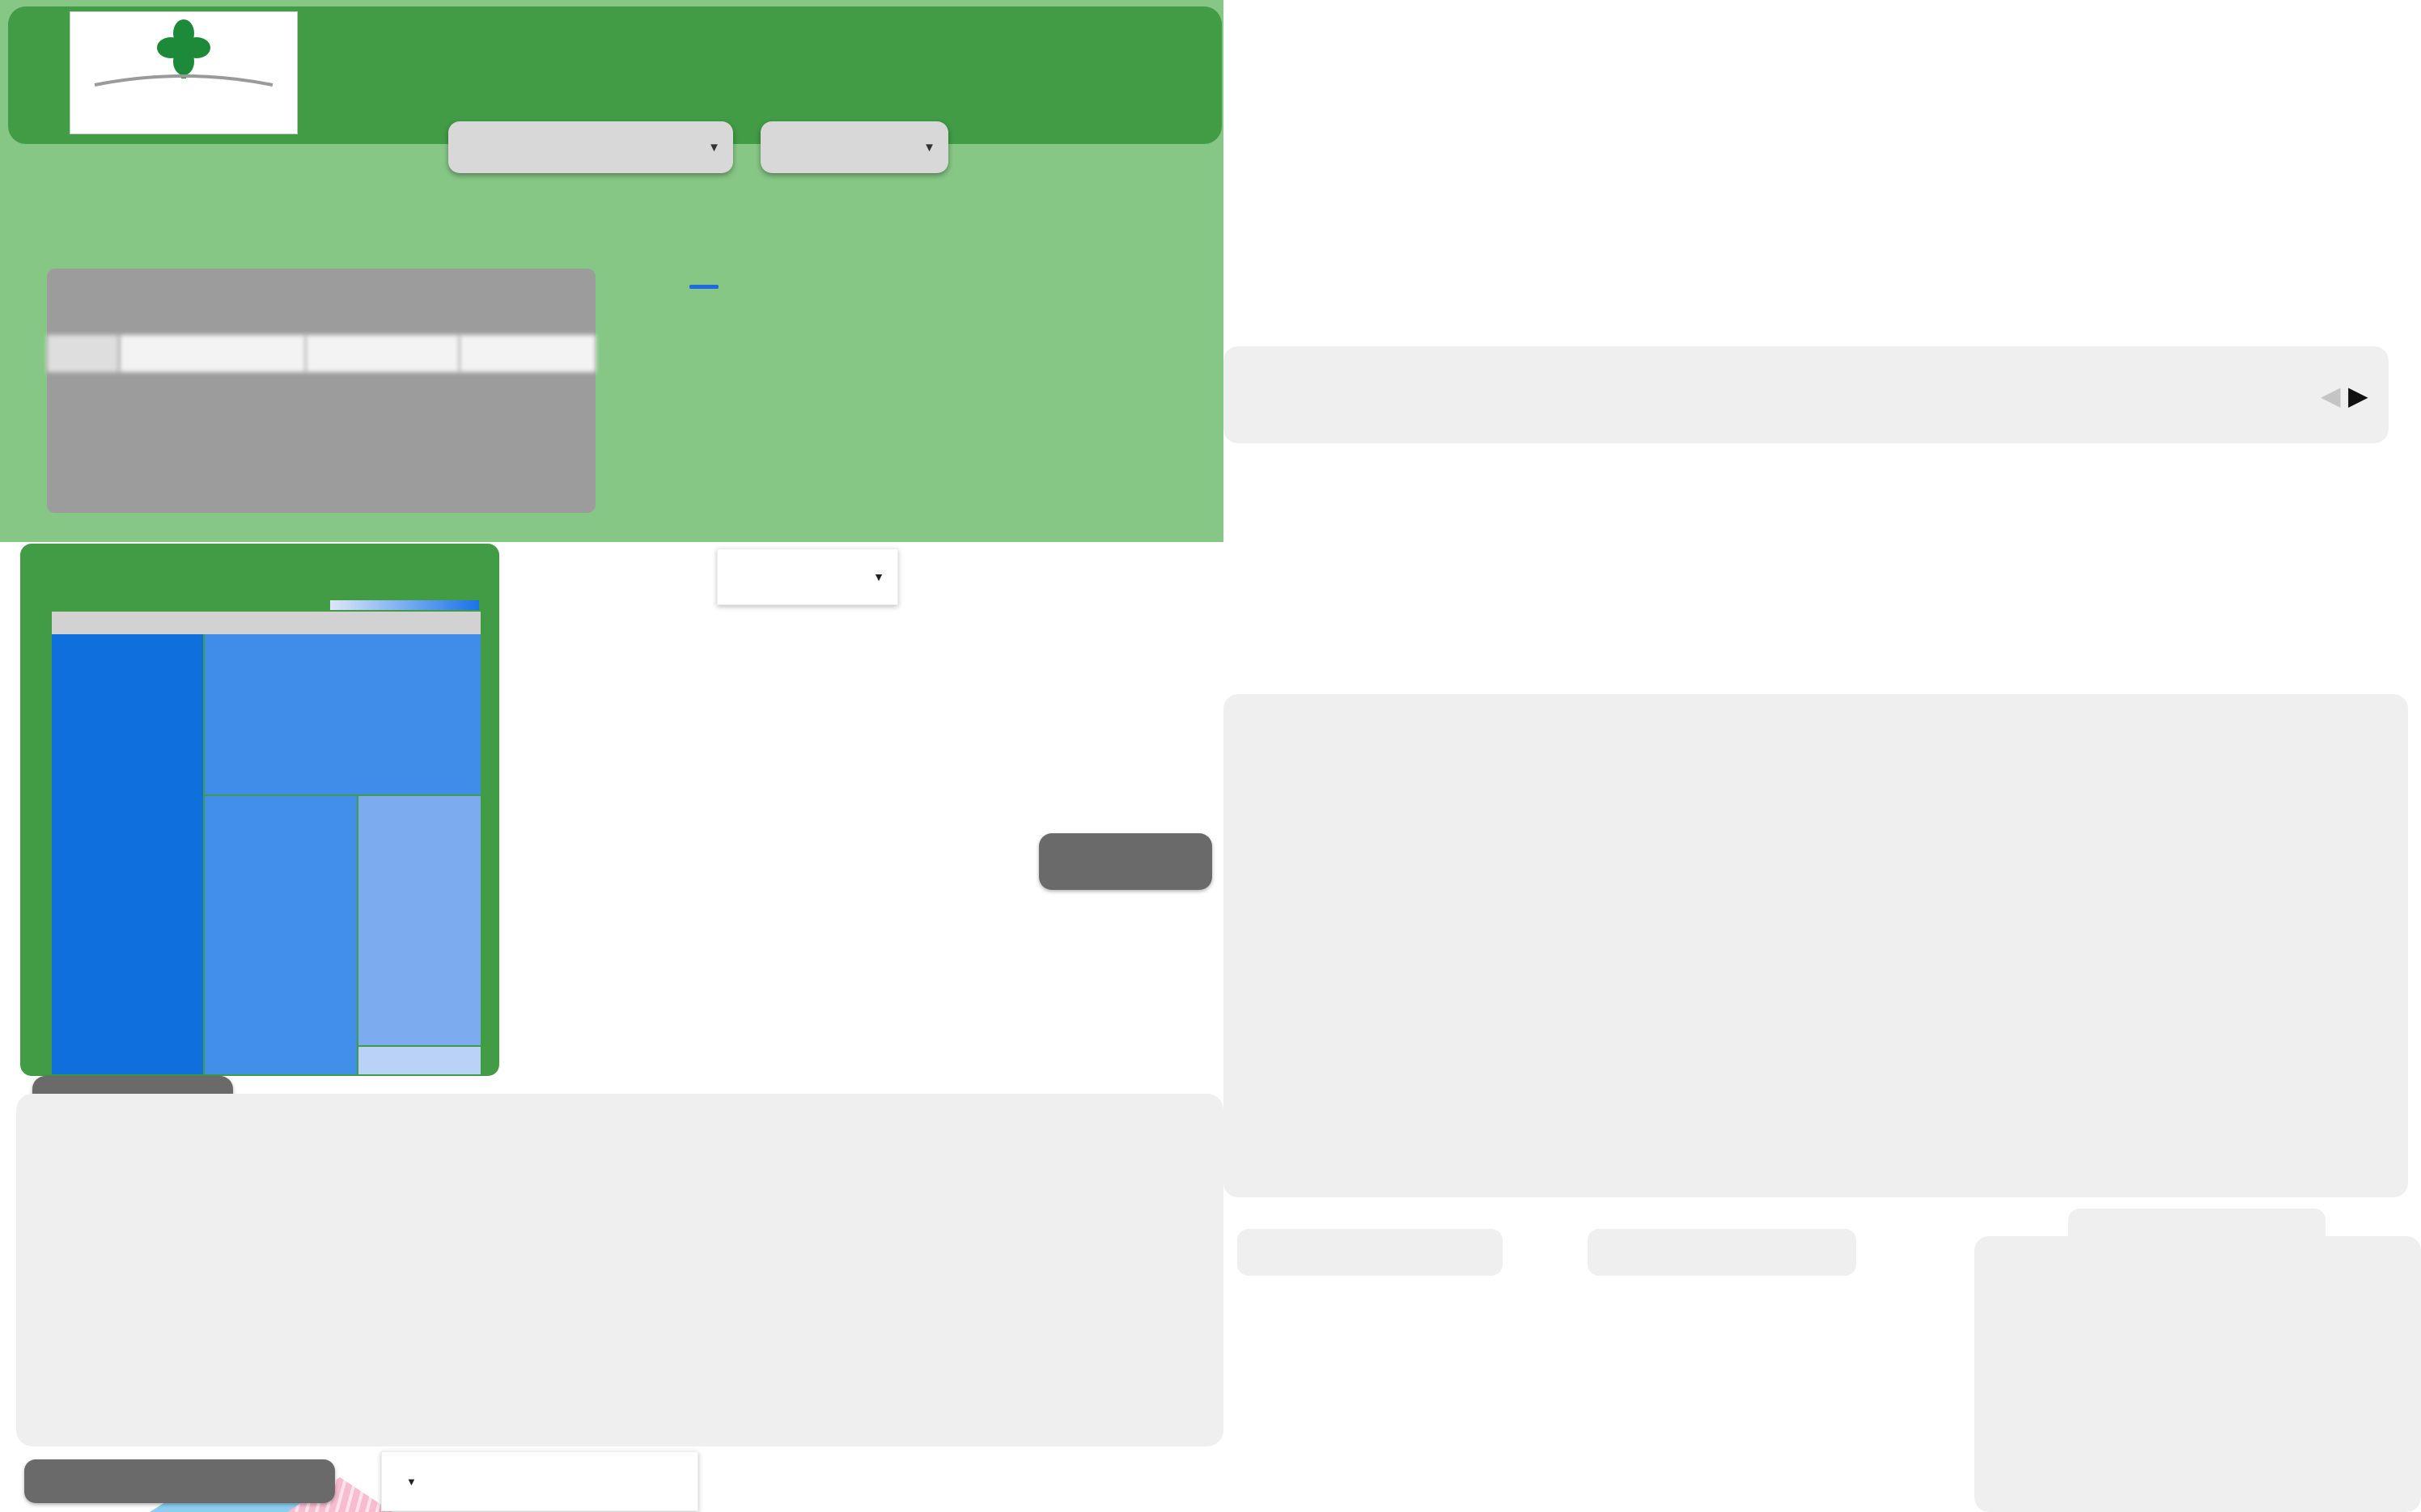 This screenshot has width=2421, height=1512. I want to click on laboratorio-dropdown-bottom: ▼, so click(540, 1481).